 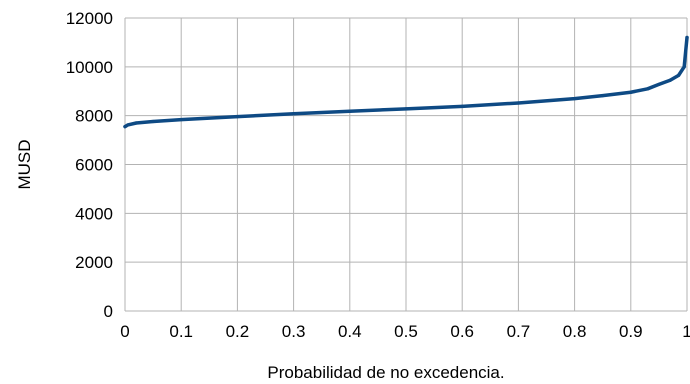 I want to click on x-tick-label: 1, so click(x=686, y=331).